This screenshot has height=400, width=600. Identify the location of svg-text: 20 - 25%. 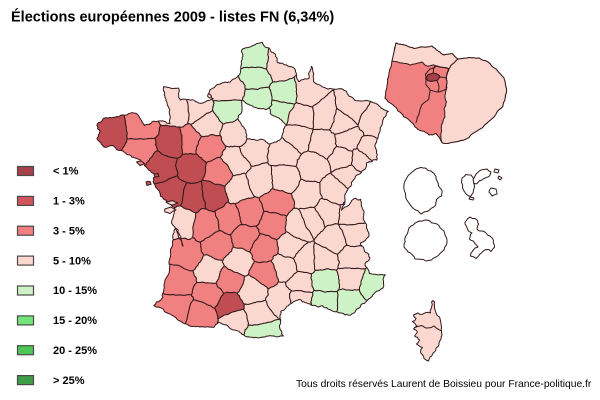
(75, 351).